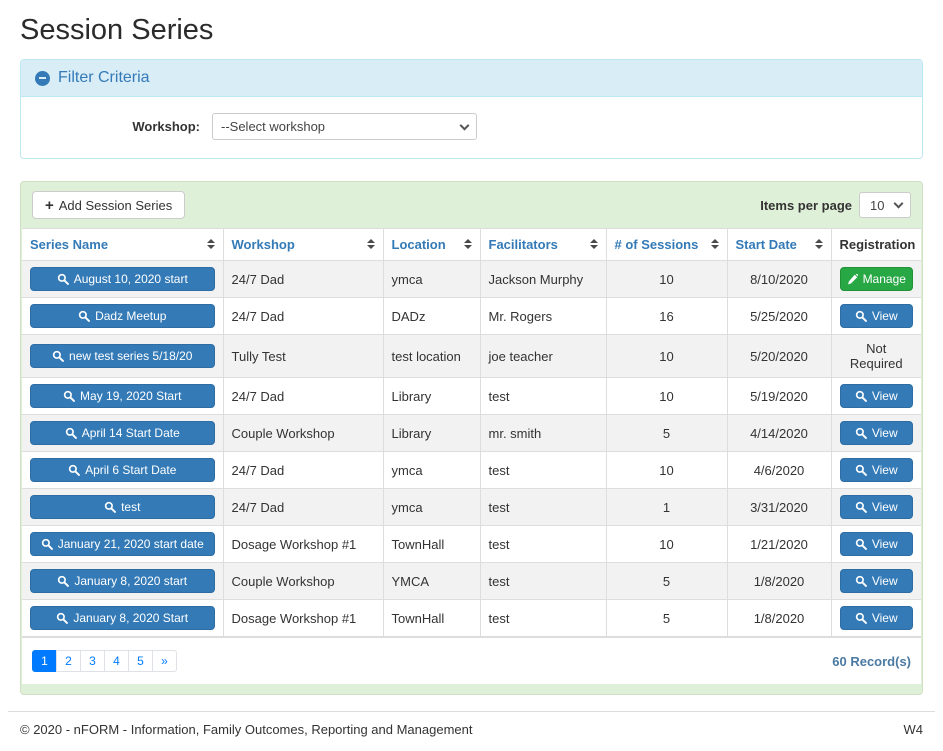 This screenshot has height=751, width=943. I want to click on column-header-start-date: Start Date, so click(779, 245).